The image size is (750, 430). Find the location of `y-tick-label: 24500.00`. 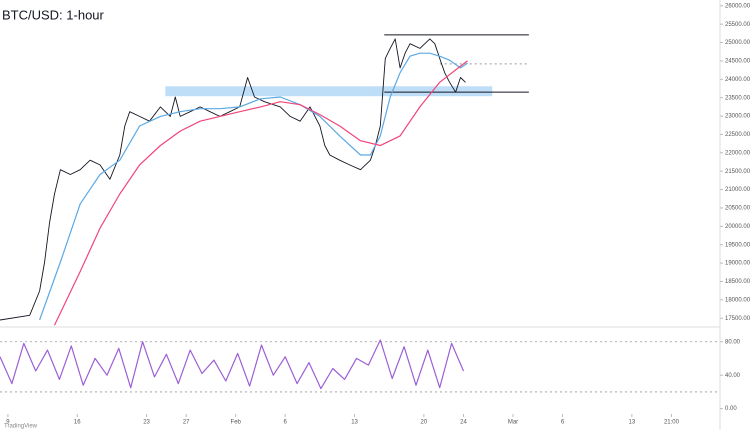

y-tick-label: 24500.00 is located at coordinates (737, 62).